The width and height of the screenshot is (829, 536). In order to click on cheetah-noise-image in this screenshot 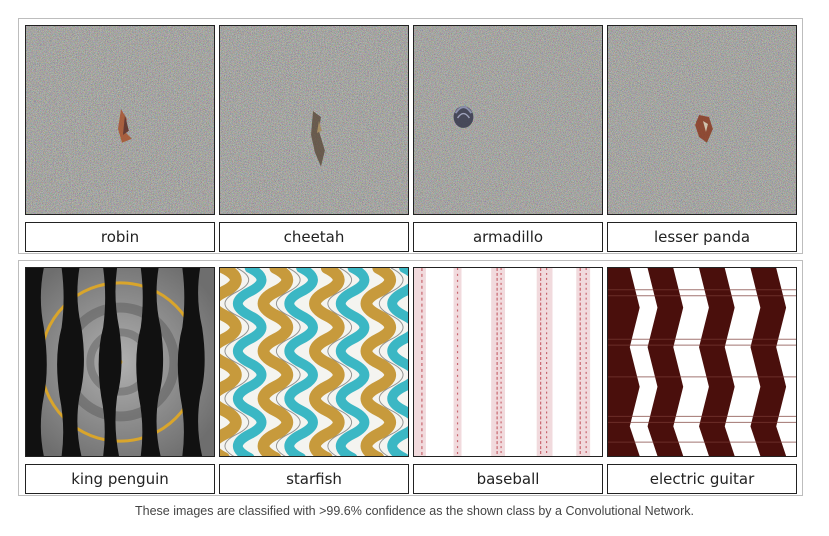, I will do `click(314, 120)`.